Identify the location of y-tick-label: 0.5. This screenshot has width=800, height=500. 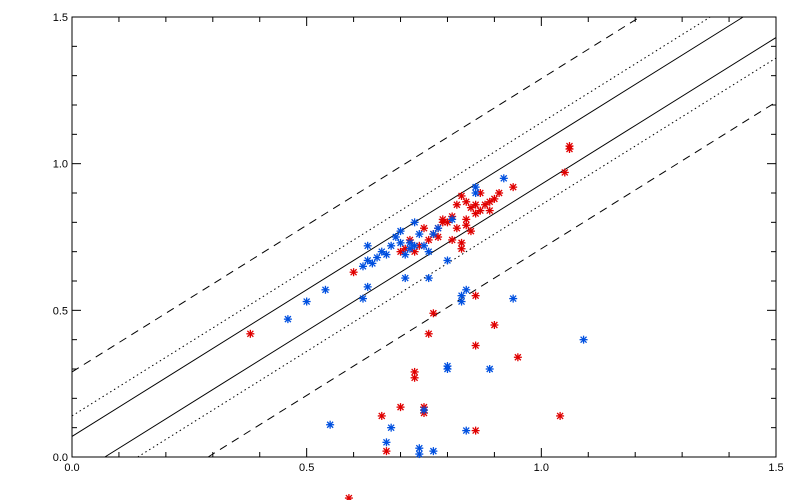
(60, 311).